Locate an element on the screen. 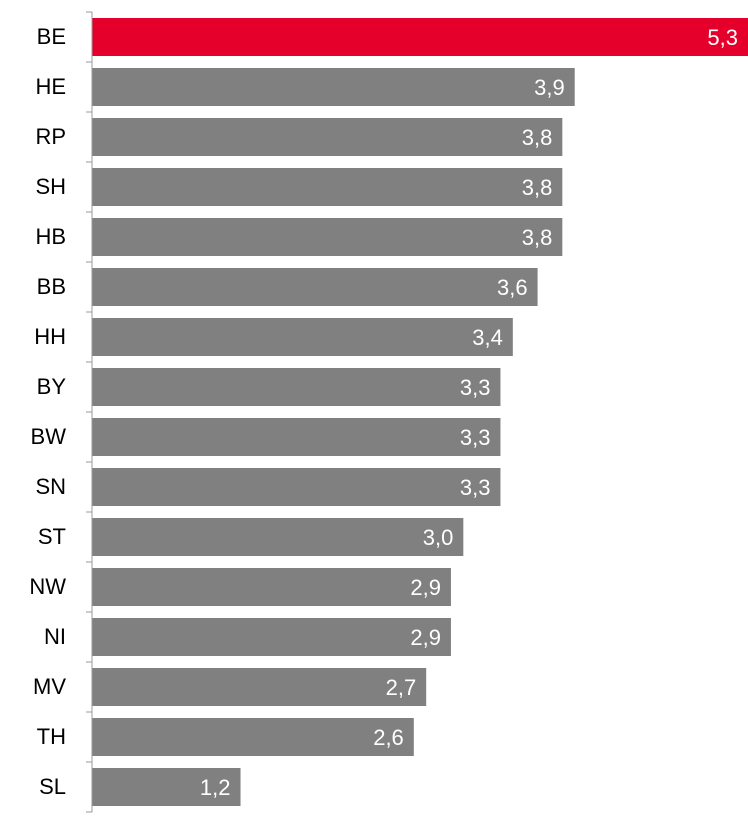  y-tick-label: HE is located at coordinates (50, 86).